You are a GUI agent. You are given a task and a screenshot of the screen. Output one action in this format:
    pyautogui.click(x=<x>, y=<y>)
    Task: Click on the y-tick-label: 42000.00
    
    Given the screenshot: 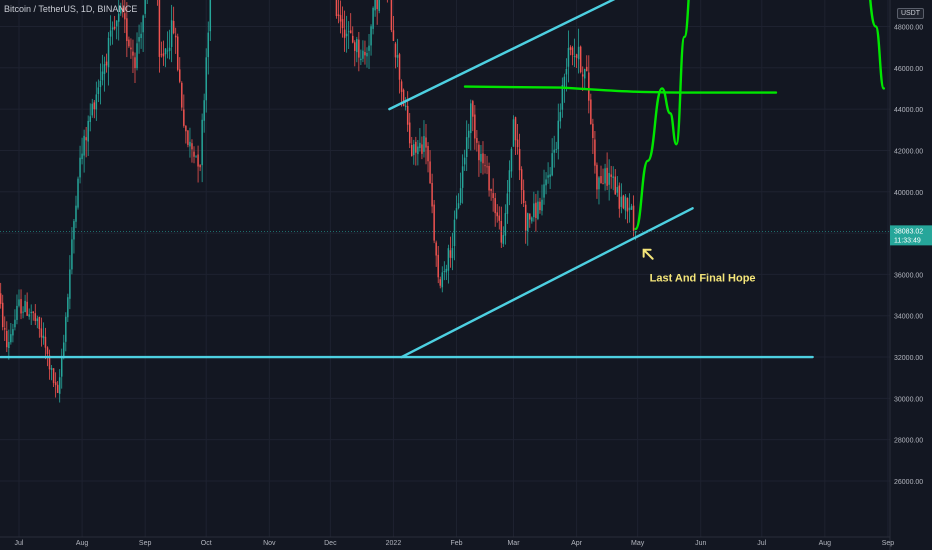 What is the action you would take?
    pyautogui.click(x=908, y=151)
    